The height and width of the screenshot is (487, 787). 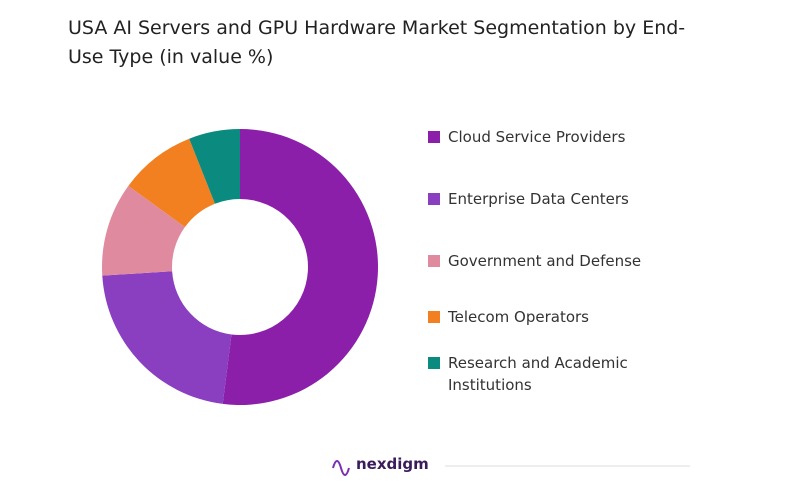 I want to click on legend-label: Cloud Service Providers, so click(x=537, y=137).